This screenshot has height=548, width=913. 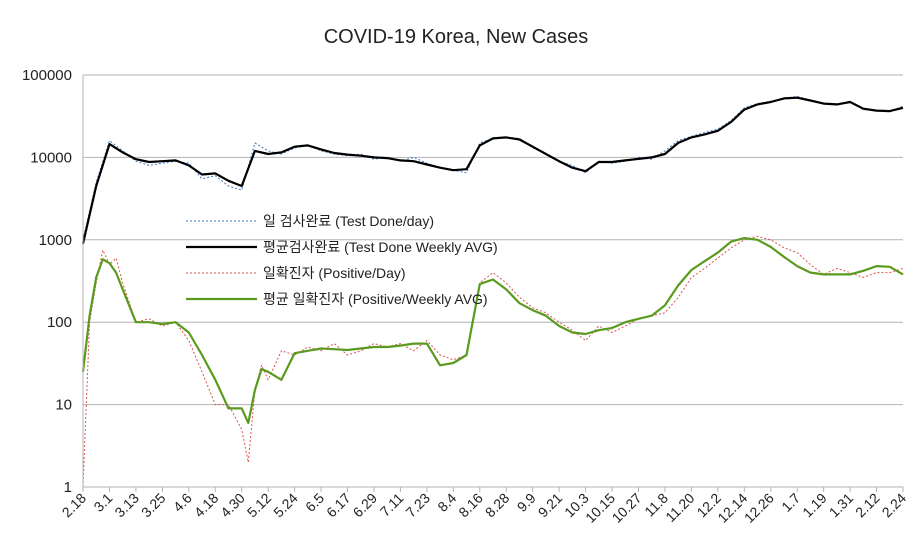 I want to click on legend-label: 평균 일확진자 (Positive/Weekly AVG), so click(x=375, y=299).